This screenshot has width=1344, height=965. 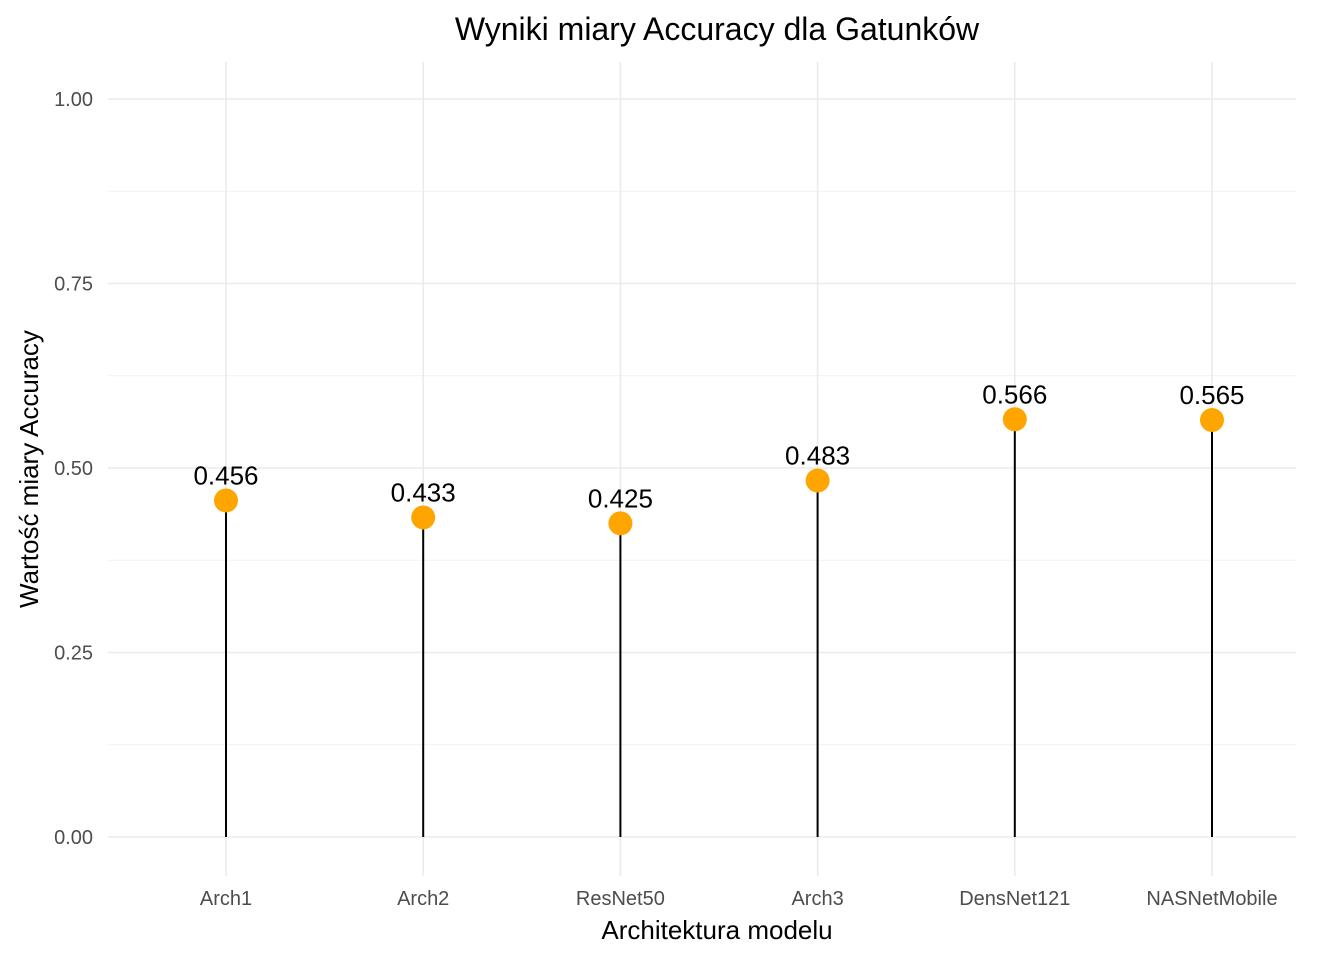 What do you see at coordinates (29, 469) in the screenshot?
I see `y-axis-title: Wartość miary Accuracy` at bounding box center [29, 469].